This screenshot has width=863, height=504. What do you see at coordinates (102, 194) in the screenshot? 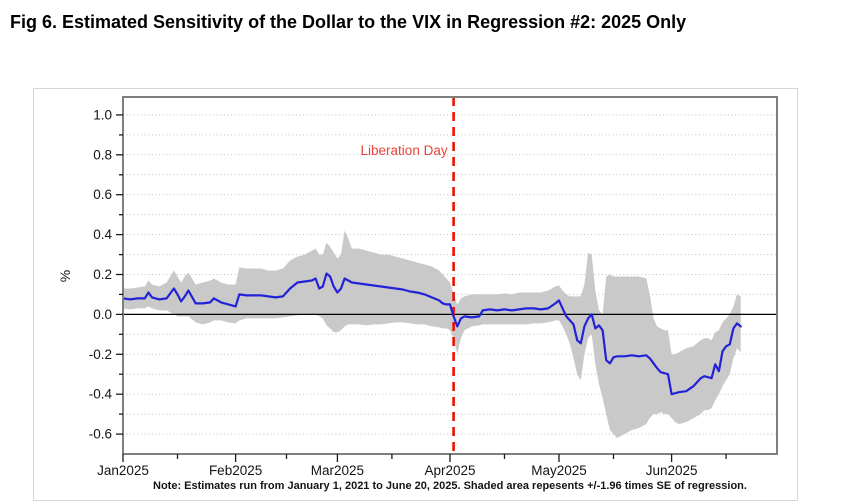
I see `y-tick-label: 0.6` at bounding box center [102, 194].